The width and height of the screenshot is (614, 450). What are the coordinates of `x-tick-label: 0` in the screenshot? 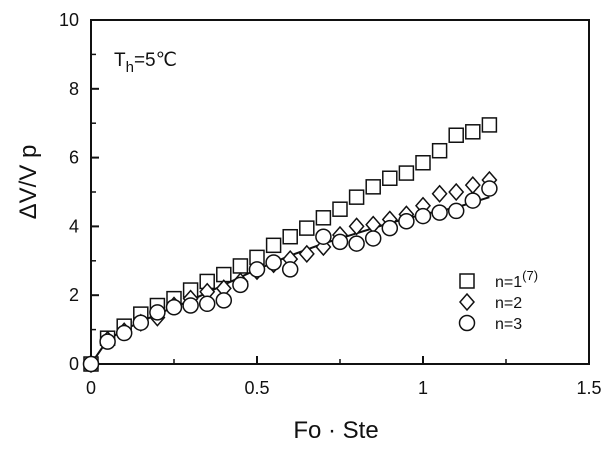 It's located at (91, 388).